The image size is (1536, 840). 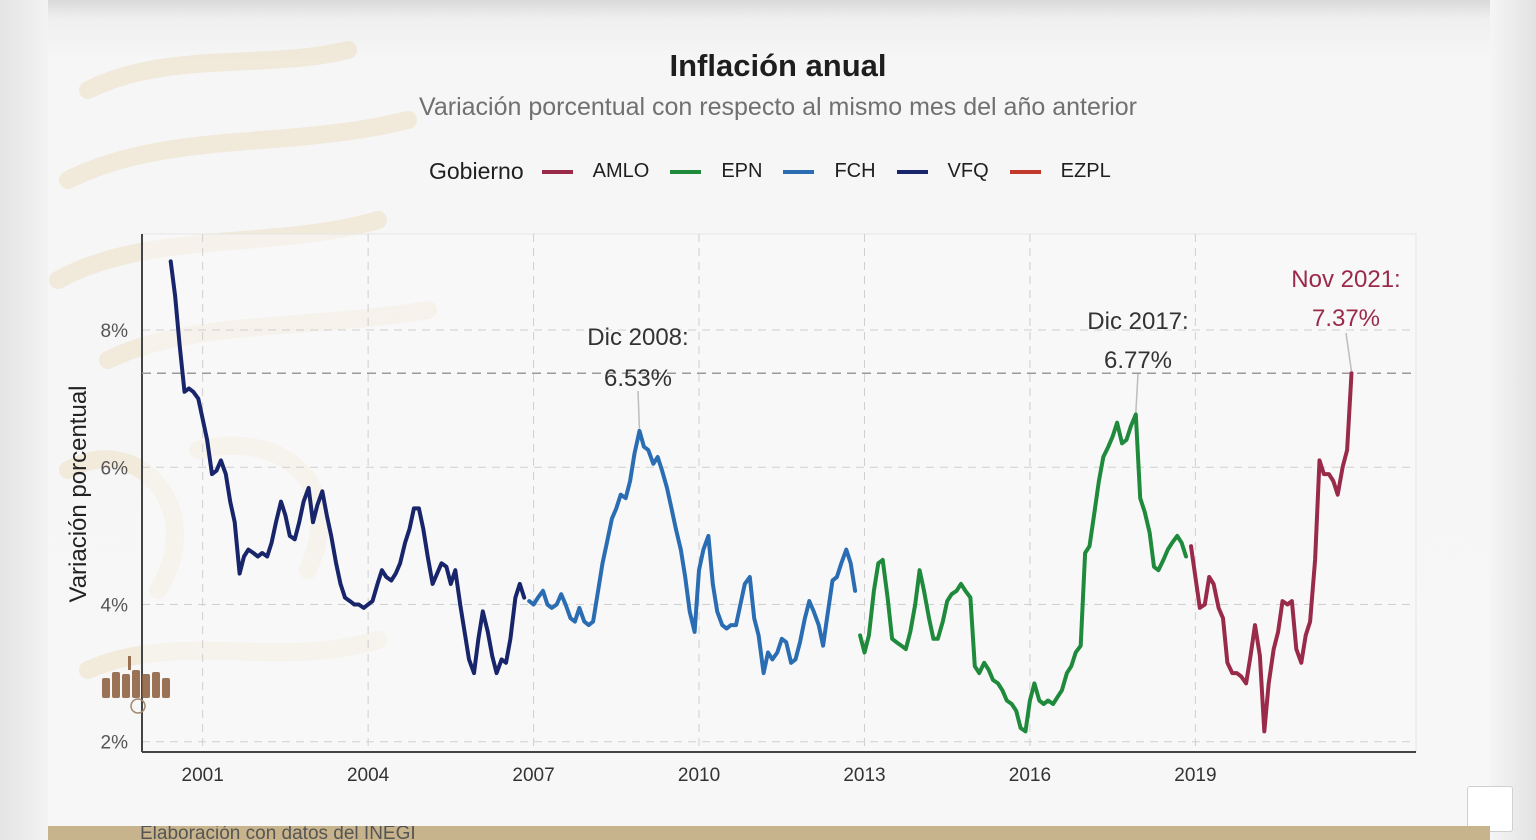 What do you see at coordinates (1513, 420) in the screenshot?
I see `right-frame` at bounding box center [1513, 420].